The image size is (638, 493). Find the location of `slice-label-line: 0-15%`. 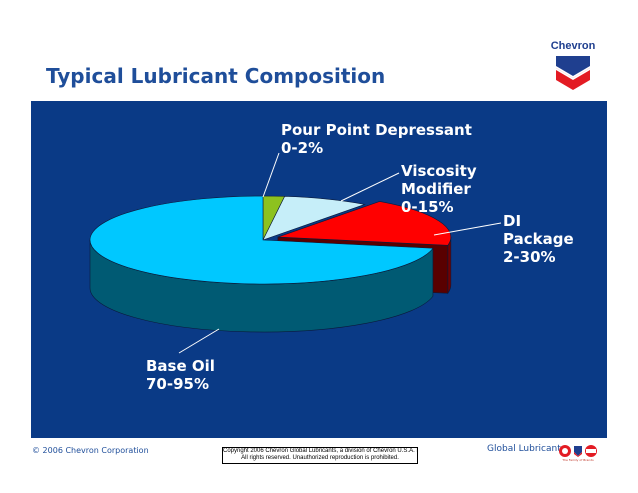

slice-label-line: 0-15% is located at coordinates (427, 207).